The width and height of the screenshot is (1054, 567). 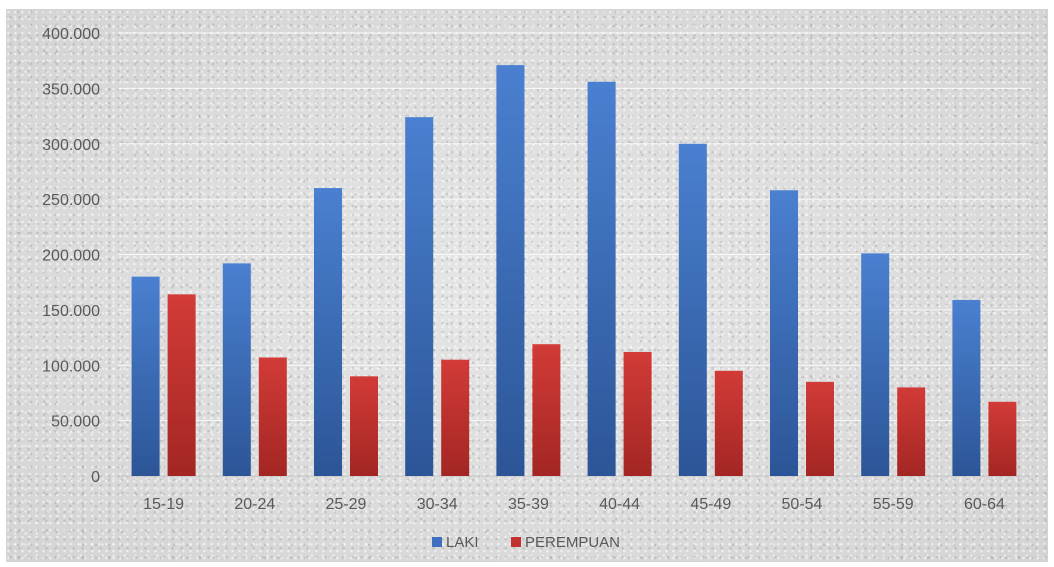 What do you see at coordinates (71, 366) in the screenshot?
I see `y-tick-label: 100.000` at bounding box center [71, 366].